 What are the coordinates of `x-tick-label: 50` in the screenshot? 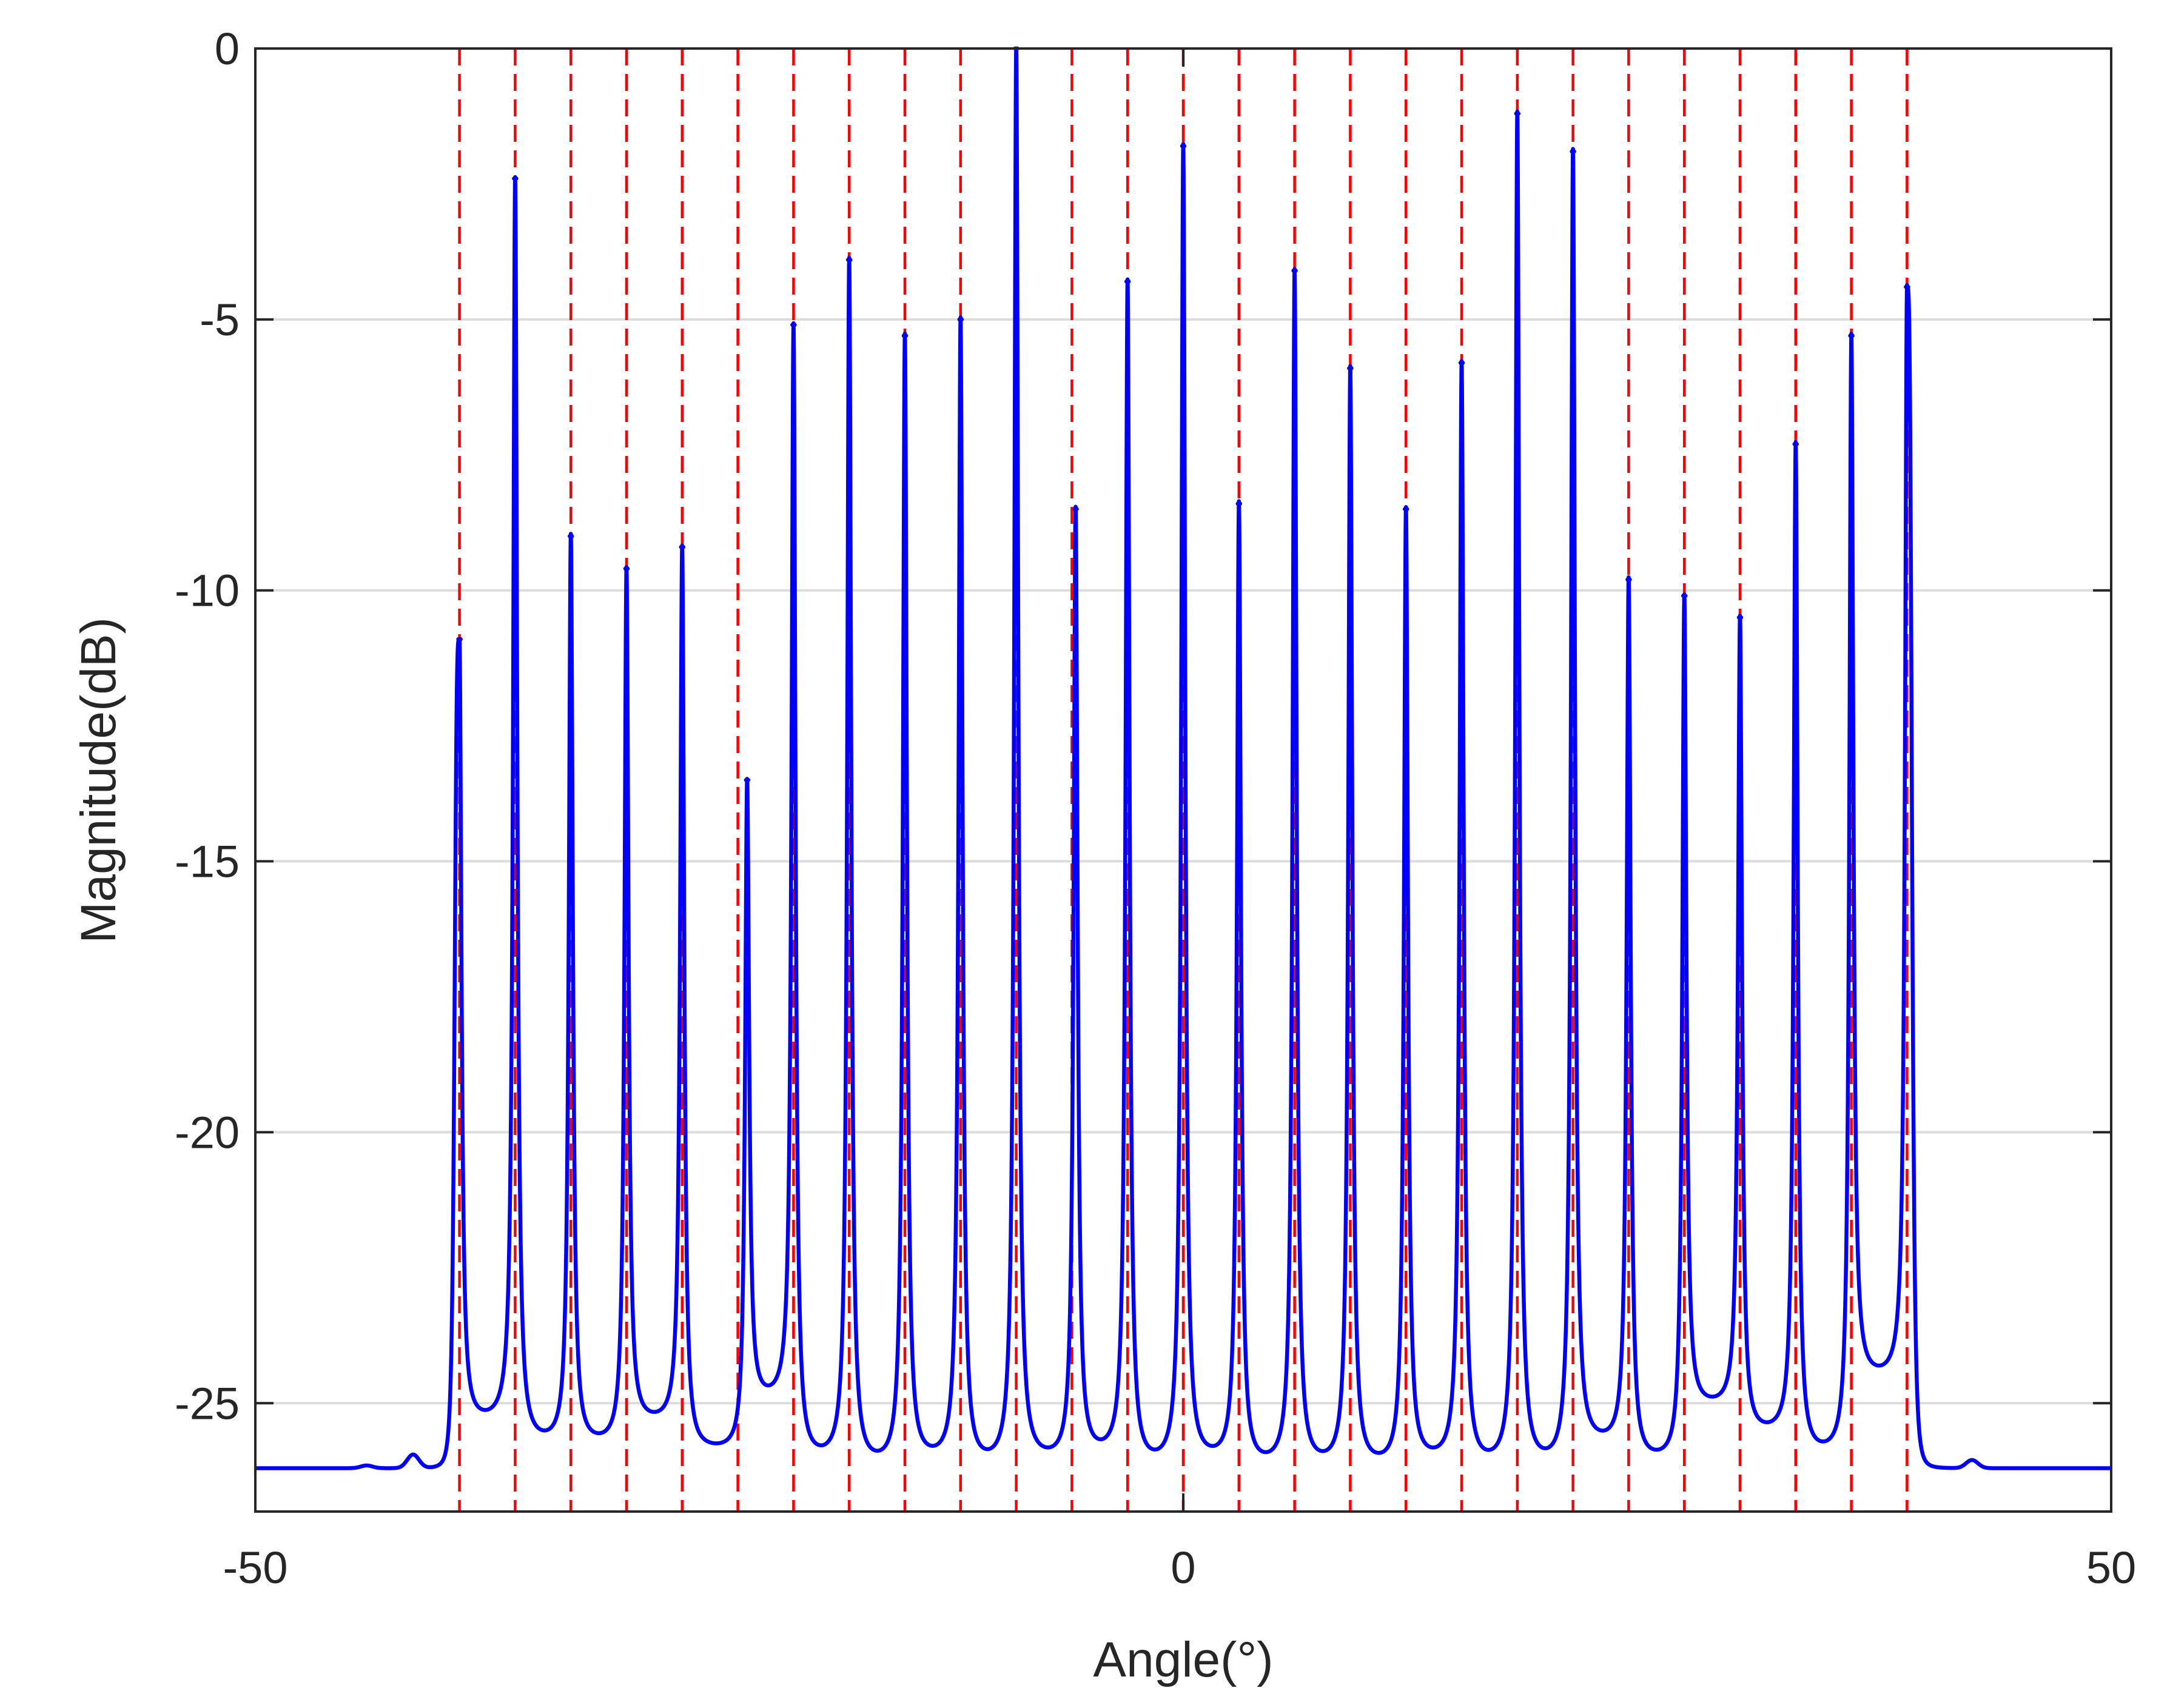 It's located at (2111, 1568).